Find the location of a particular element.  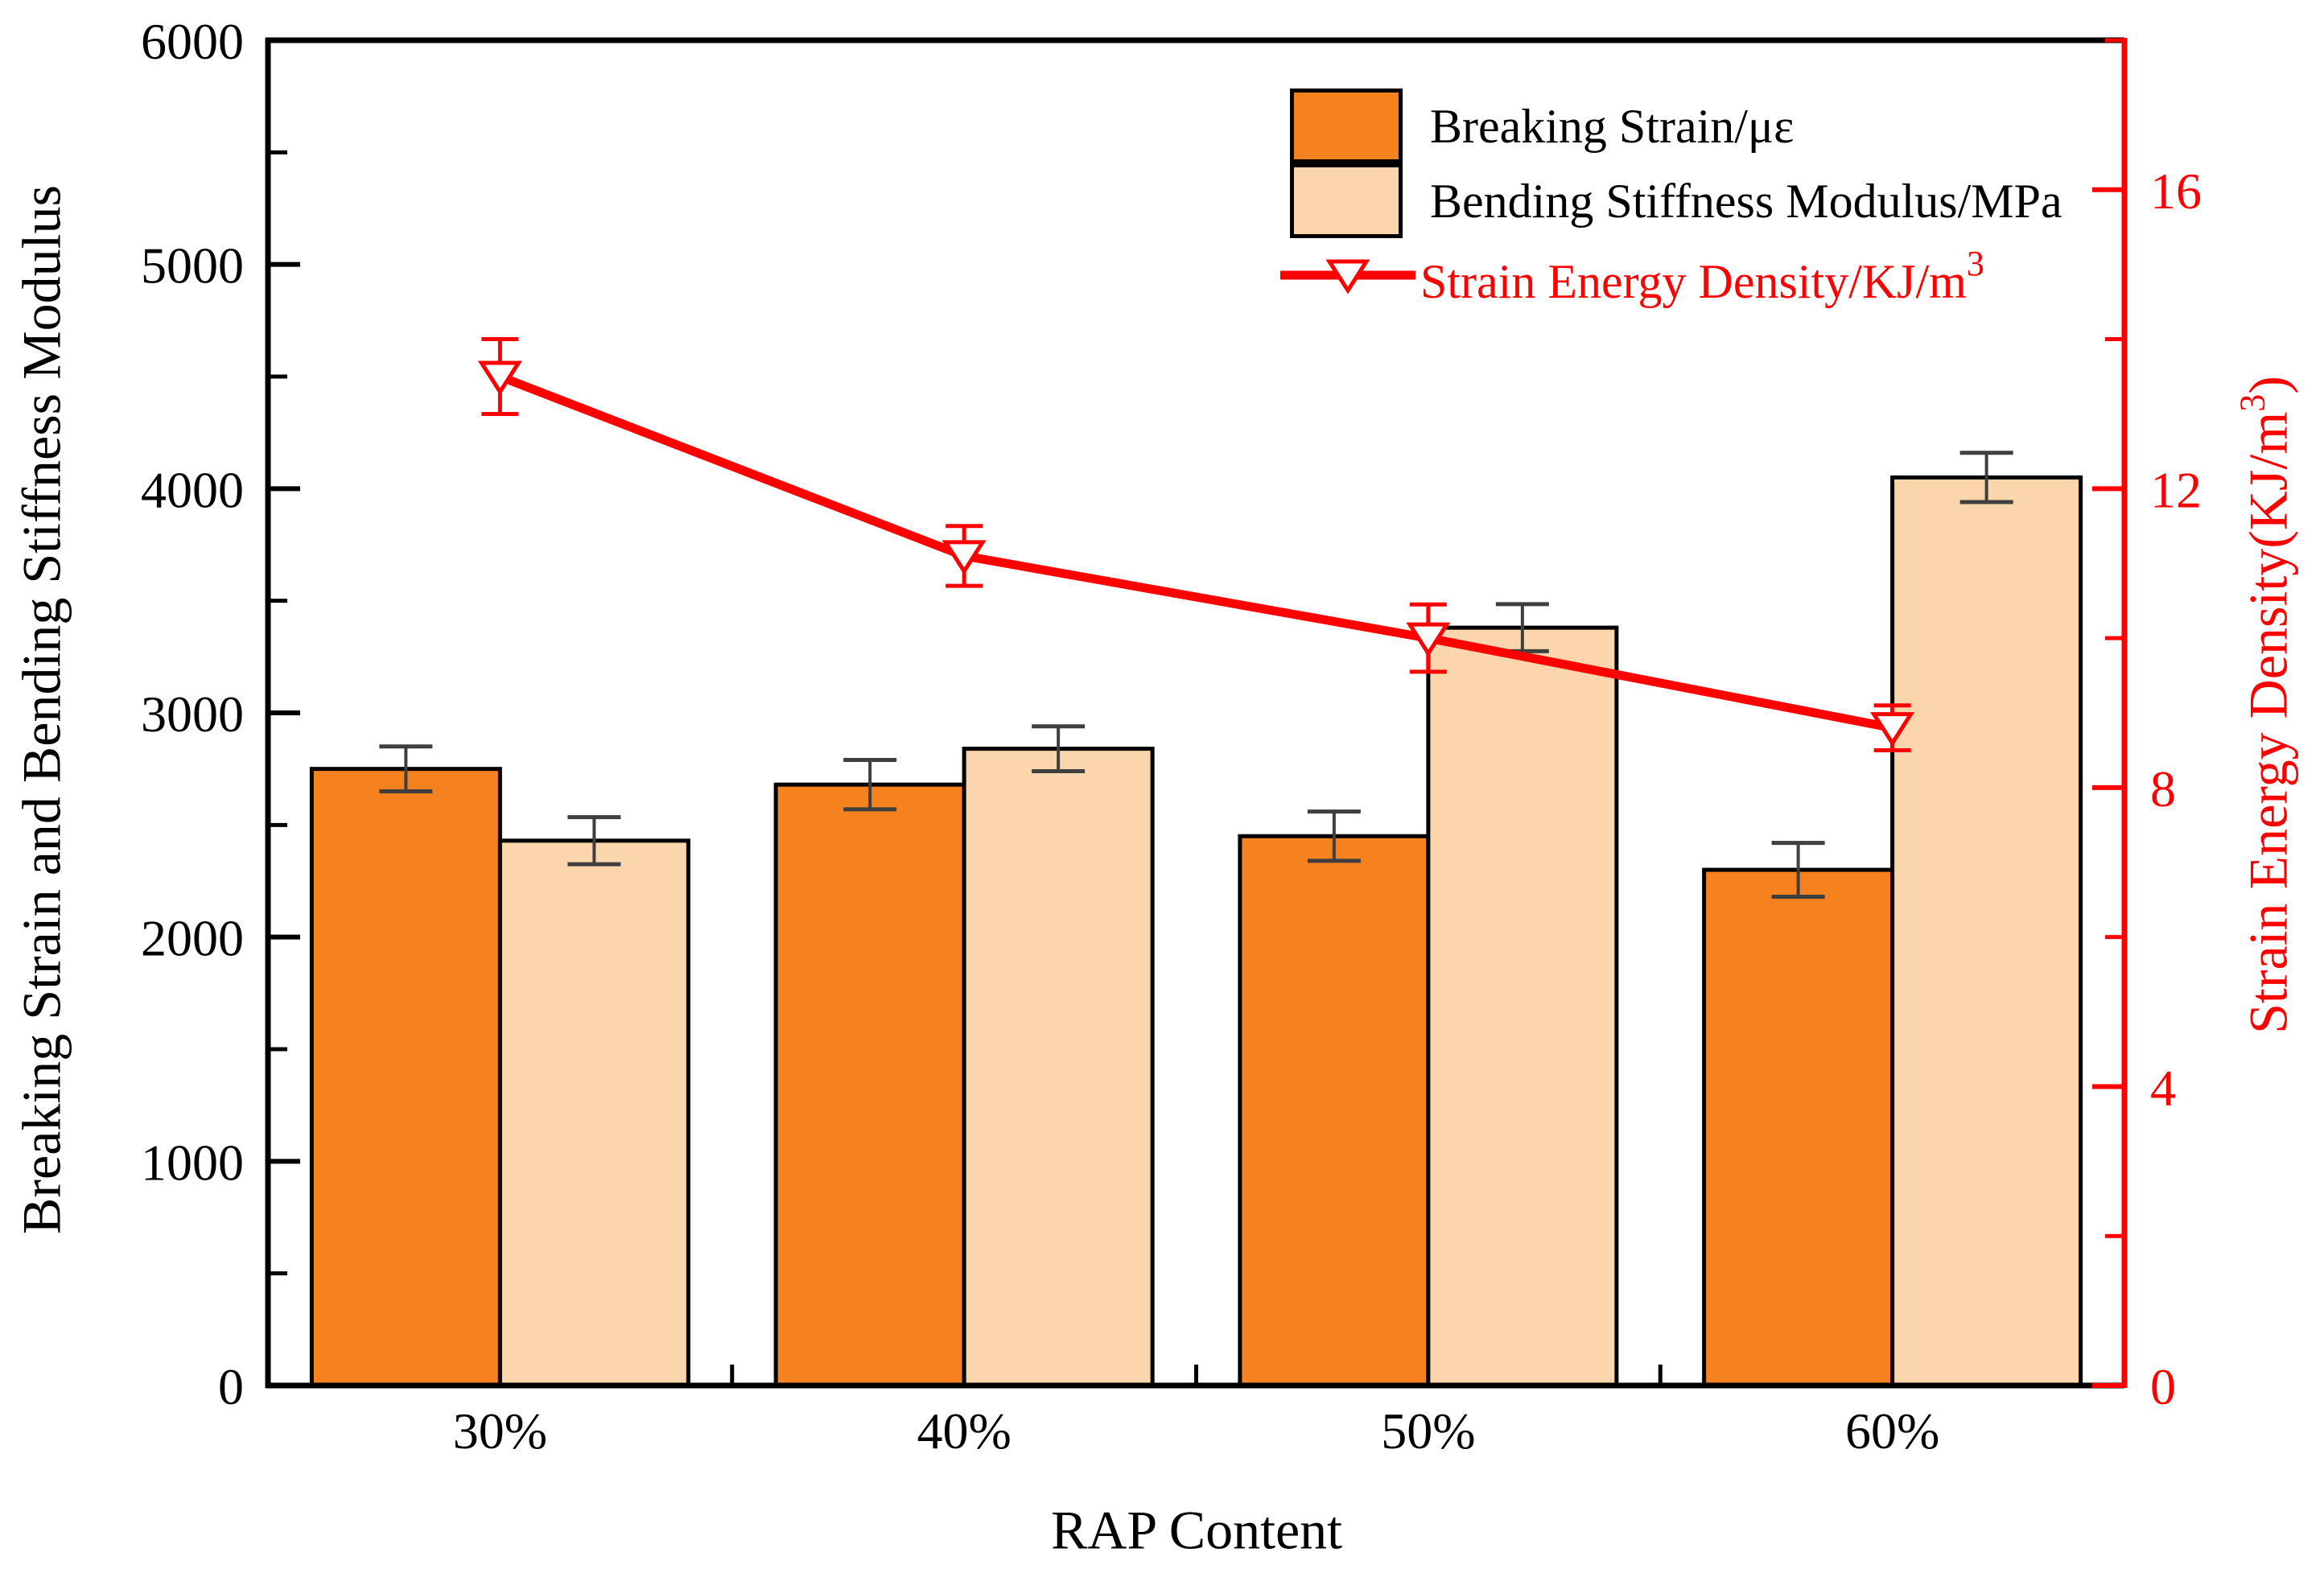

legend-item-strain-energy: Strain Energy Density/KJ/m3 is located at coordinates (1671, 275).